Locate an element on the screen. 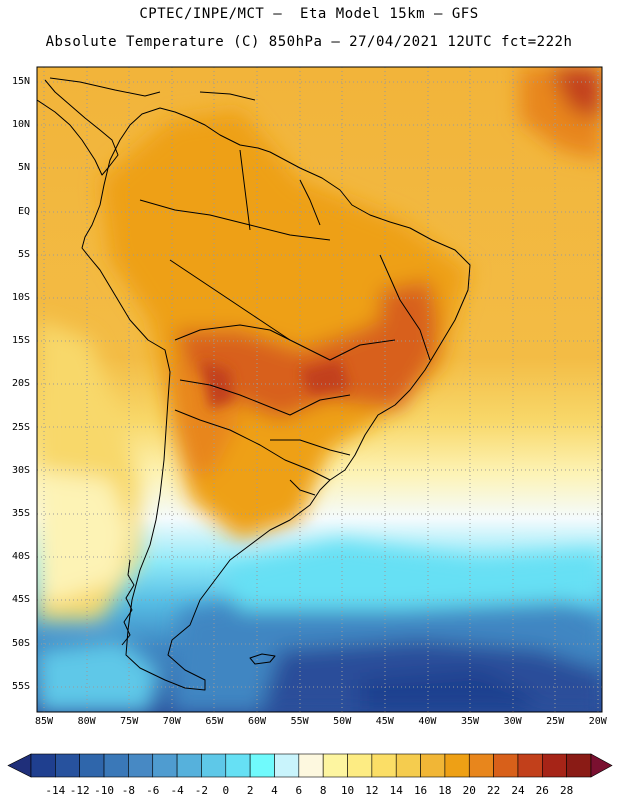  colorbar-label: 28 is located at coordinates (567, 790).